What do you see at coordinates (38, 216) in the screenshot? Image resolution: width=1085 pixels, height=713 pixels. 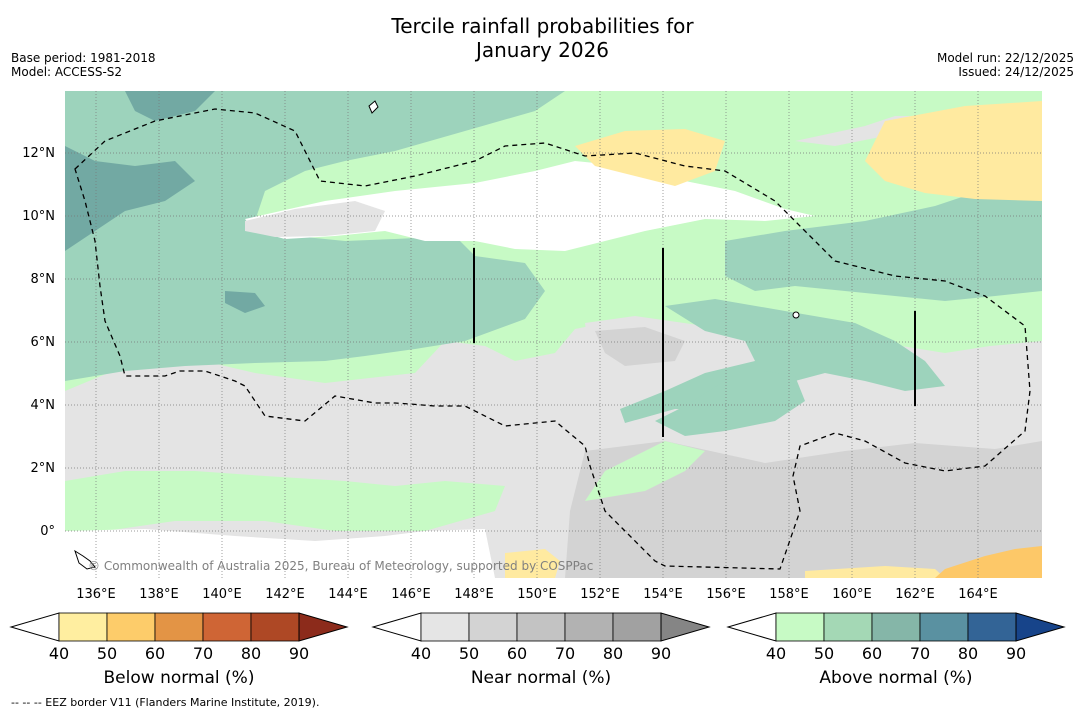 I see `lat-label: 10°N` at bounding box center [38, 216].